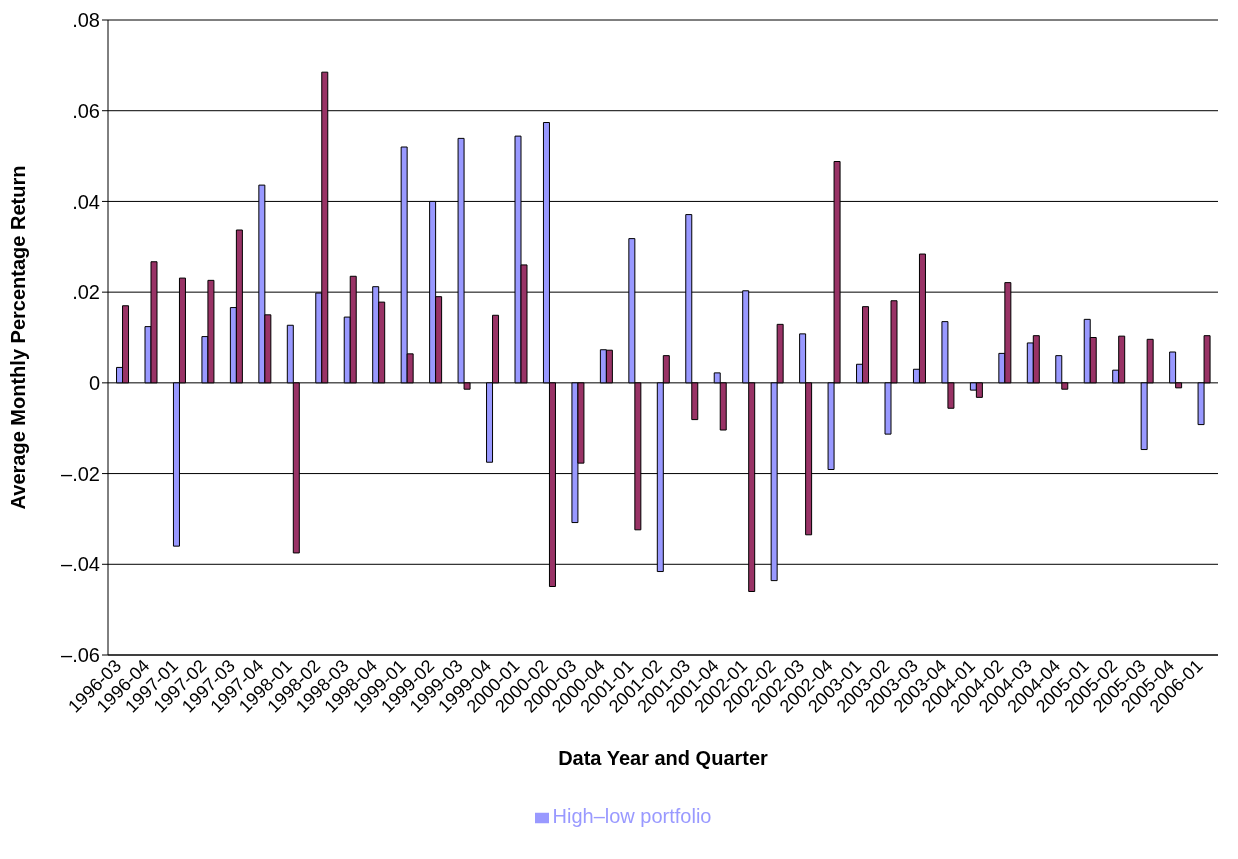  I want to click on y-axis-title: Average Monthly Percentage Return, so click(18, 337).